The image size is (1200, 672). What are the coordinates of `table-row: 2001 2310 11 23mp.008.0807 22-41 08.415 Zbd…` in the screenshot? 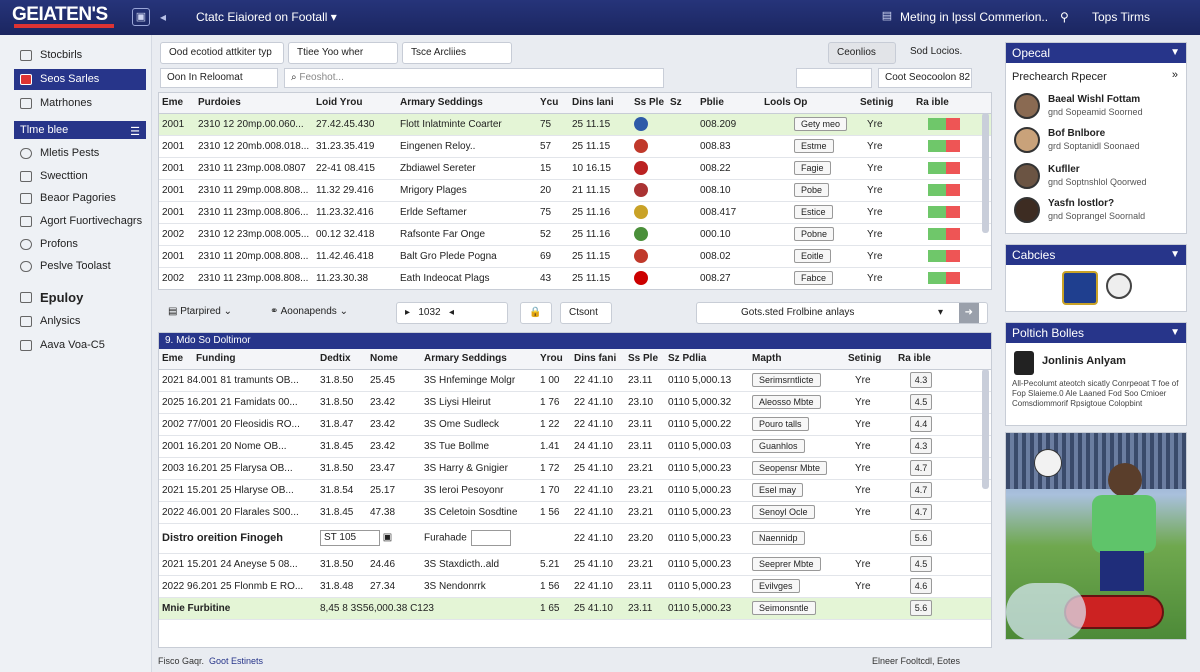 It's located at (575, 168).